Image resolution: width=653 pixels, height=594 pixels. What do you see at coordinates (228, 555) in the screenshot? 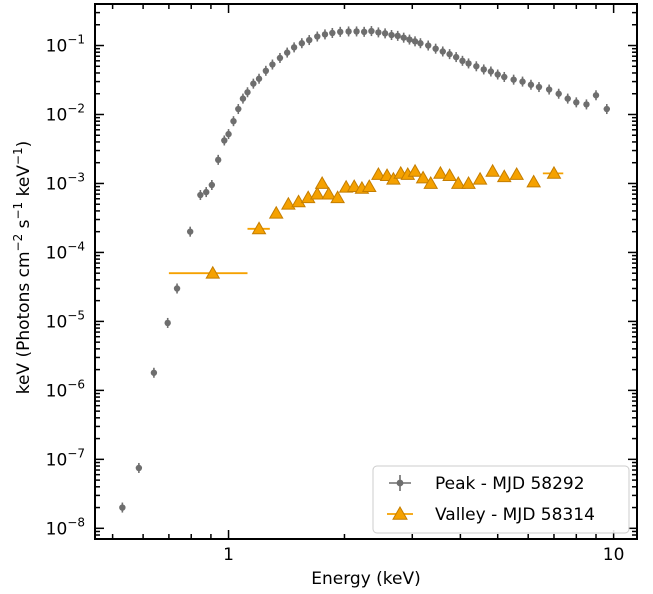
I see `x-tick-label: 1` at bounding box center [228, 555].